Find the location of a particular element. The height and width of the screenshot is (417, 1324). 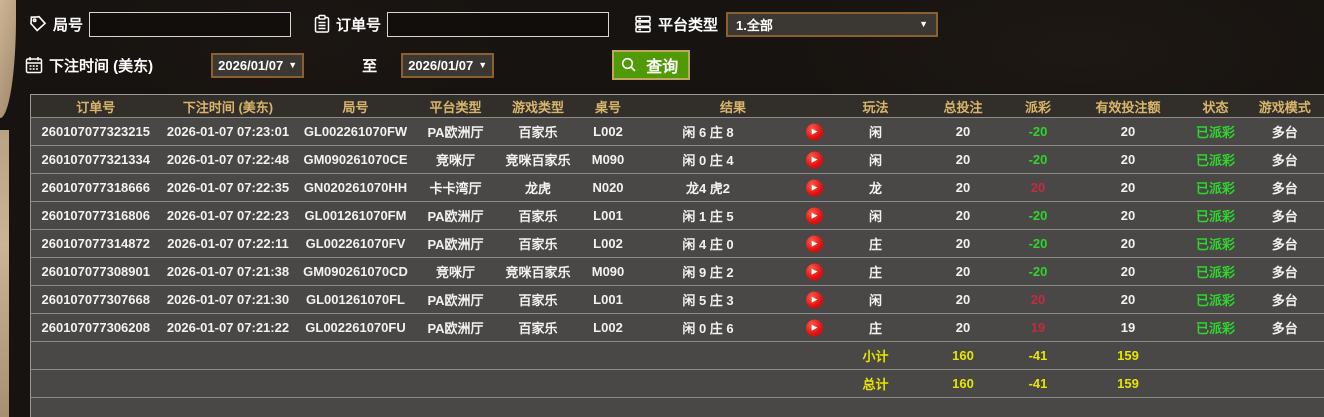

cell-game-no: GL001261070FL is located at coordinates (355, 299).